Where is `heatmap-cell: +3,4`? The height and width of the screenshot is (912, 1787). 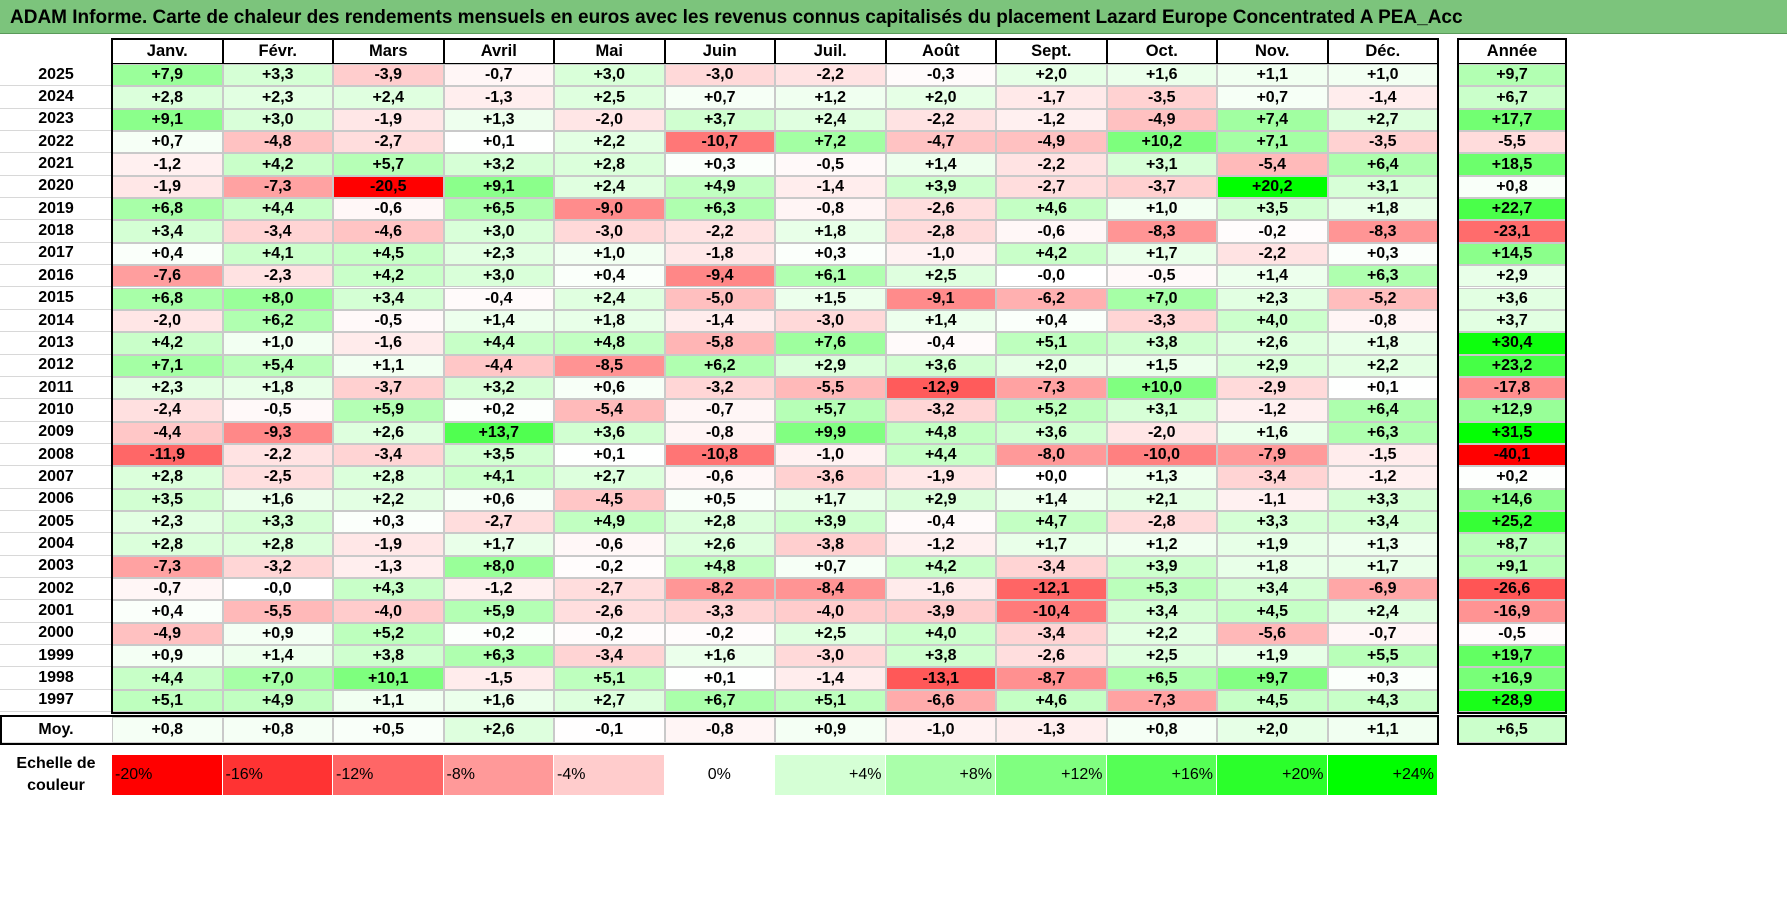
heatmap-cell: +3,4 is located at coordinates (1272, 589).